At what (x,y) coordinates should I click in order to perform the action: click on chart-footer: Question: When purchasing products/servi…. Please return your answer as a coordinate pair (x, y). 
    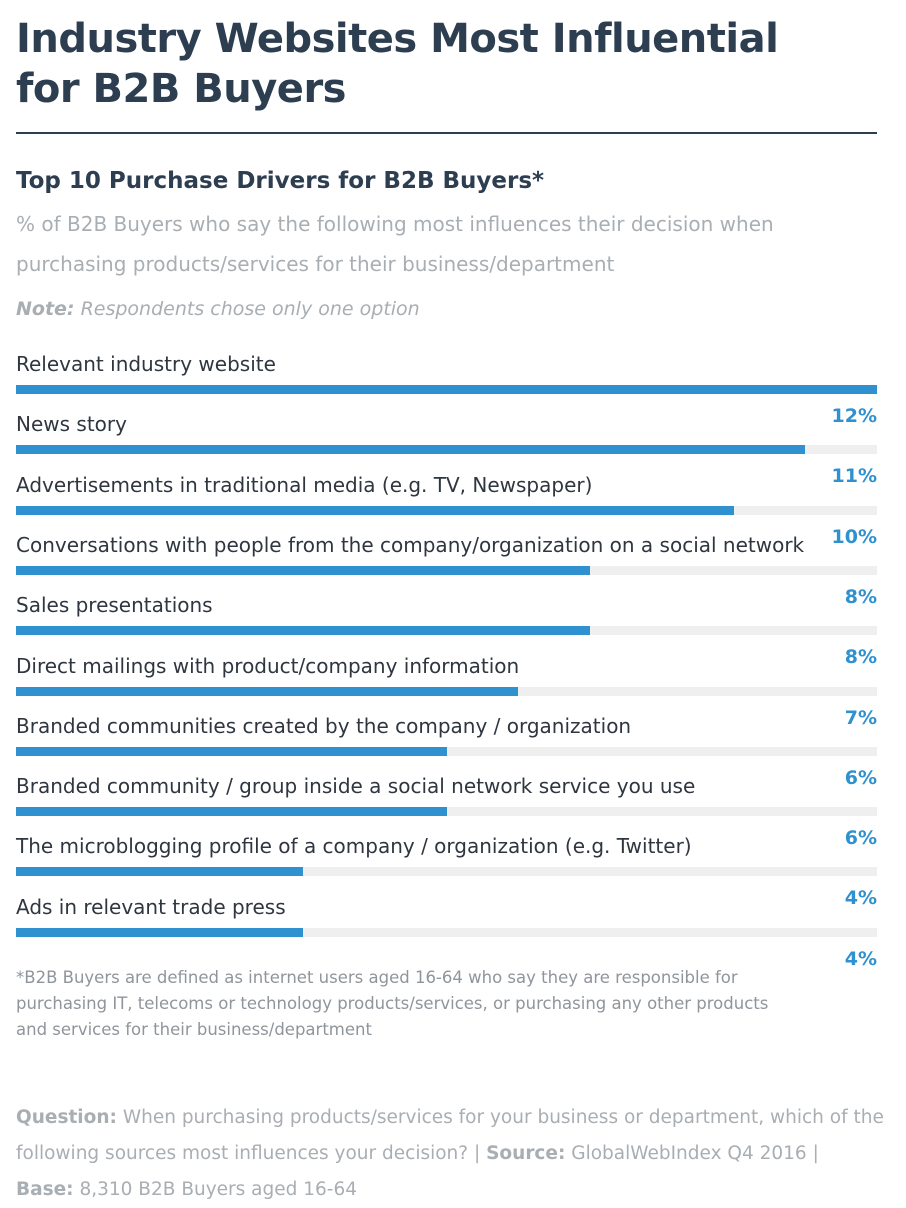
    Looking at the image, I should click on (456, 1154).